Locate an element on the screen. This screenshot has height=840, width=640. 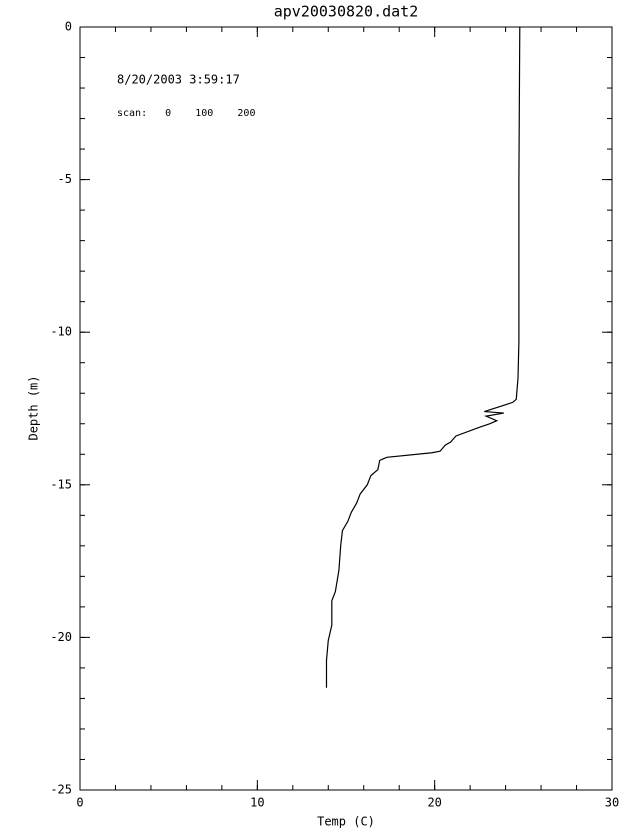
y-tick-label: -15 is located at coordinates (61, 484).